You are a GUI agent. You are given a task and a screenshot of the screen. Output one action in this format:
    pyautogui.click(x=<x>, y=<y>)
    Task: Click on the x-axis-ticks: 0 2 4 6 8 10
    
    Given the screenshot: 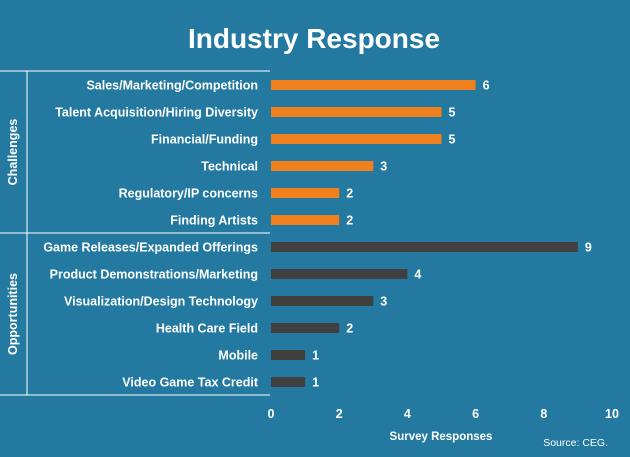 What is the action you would take?
    pyautogui.click(x=443, y=414)
    